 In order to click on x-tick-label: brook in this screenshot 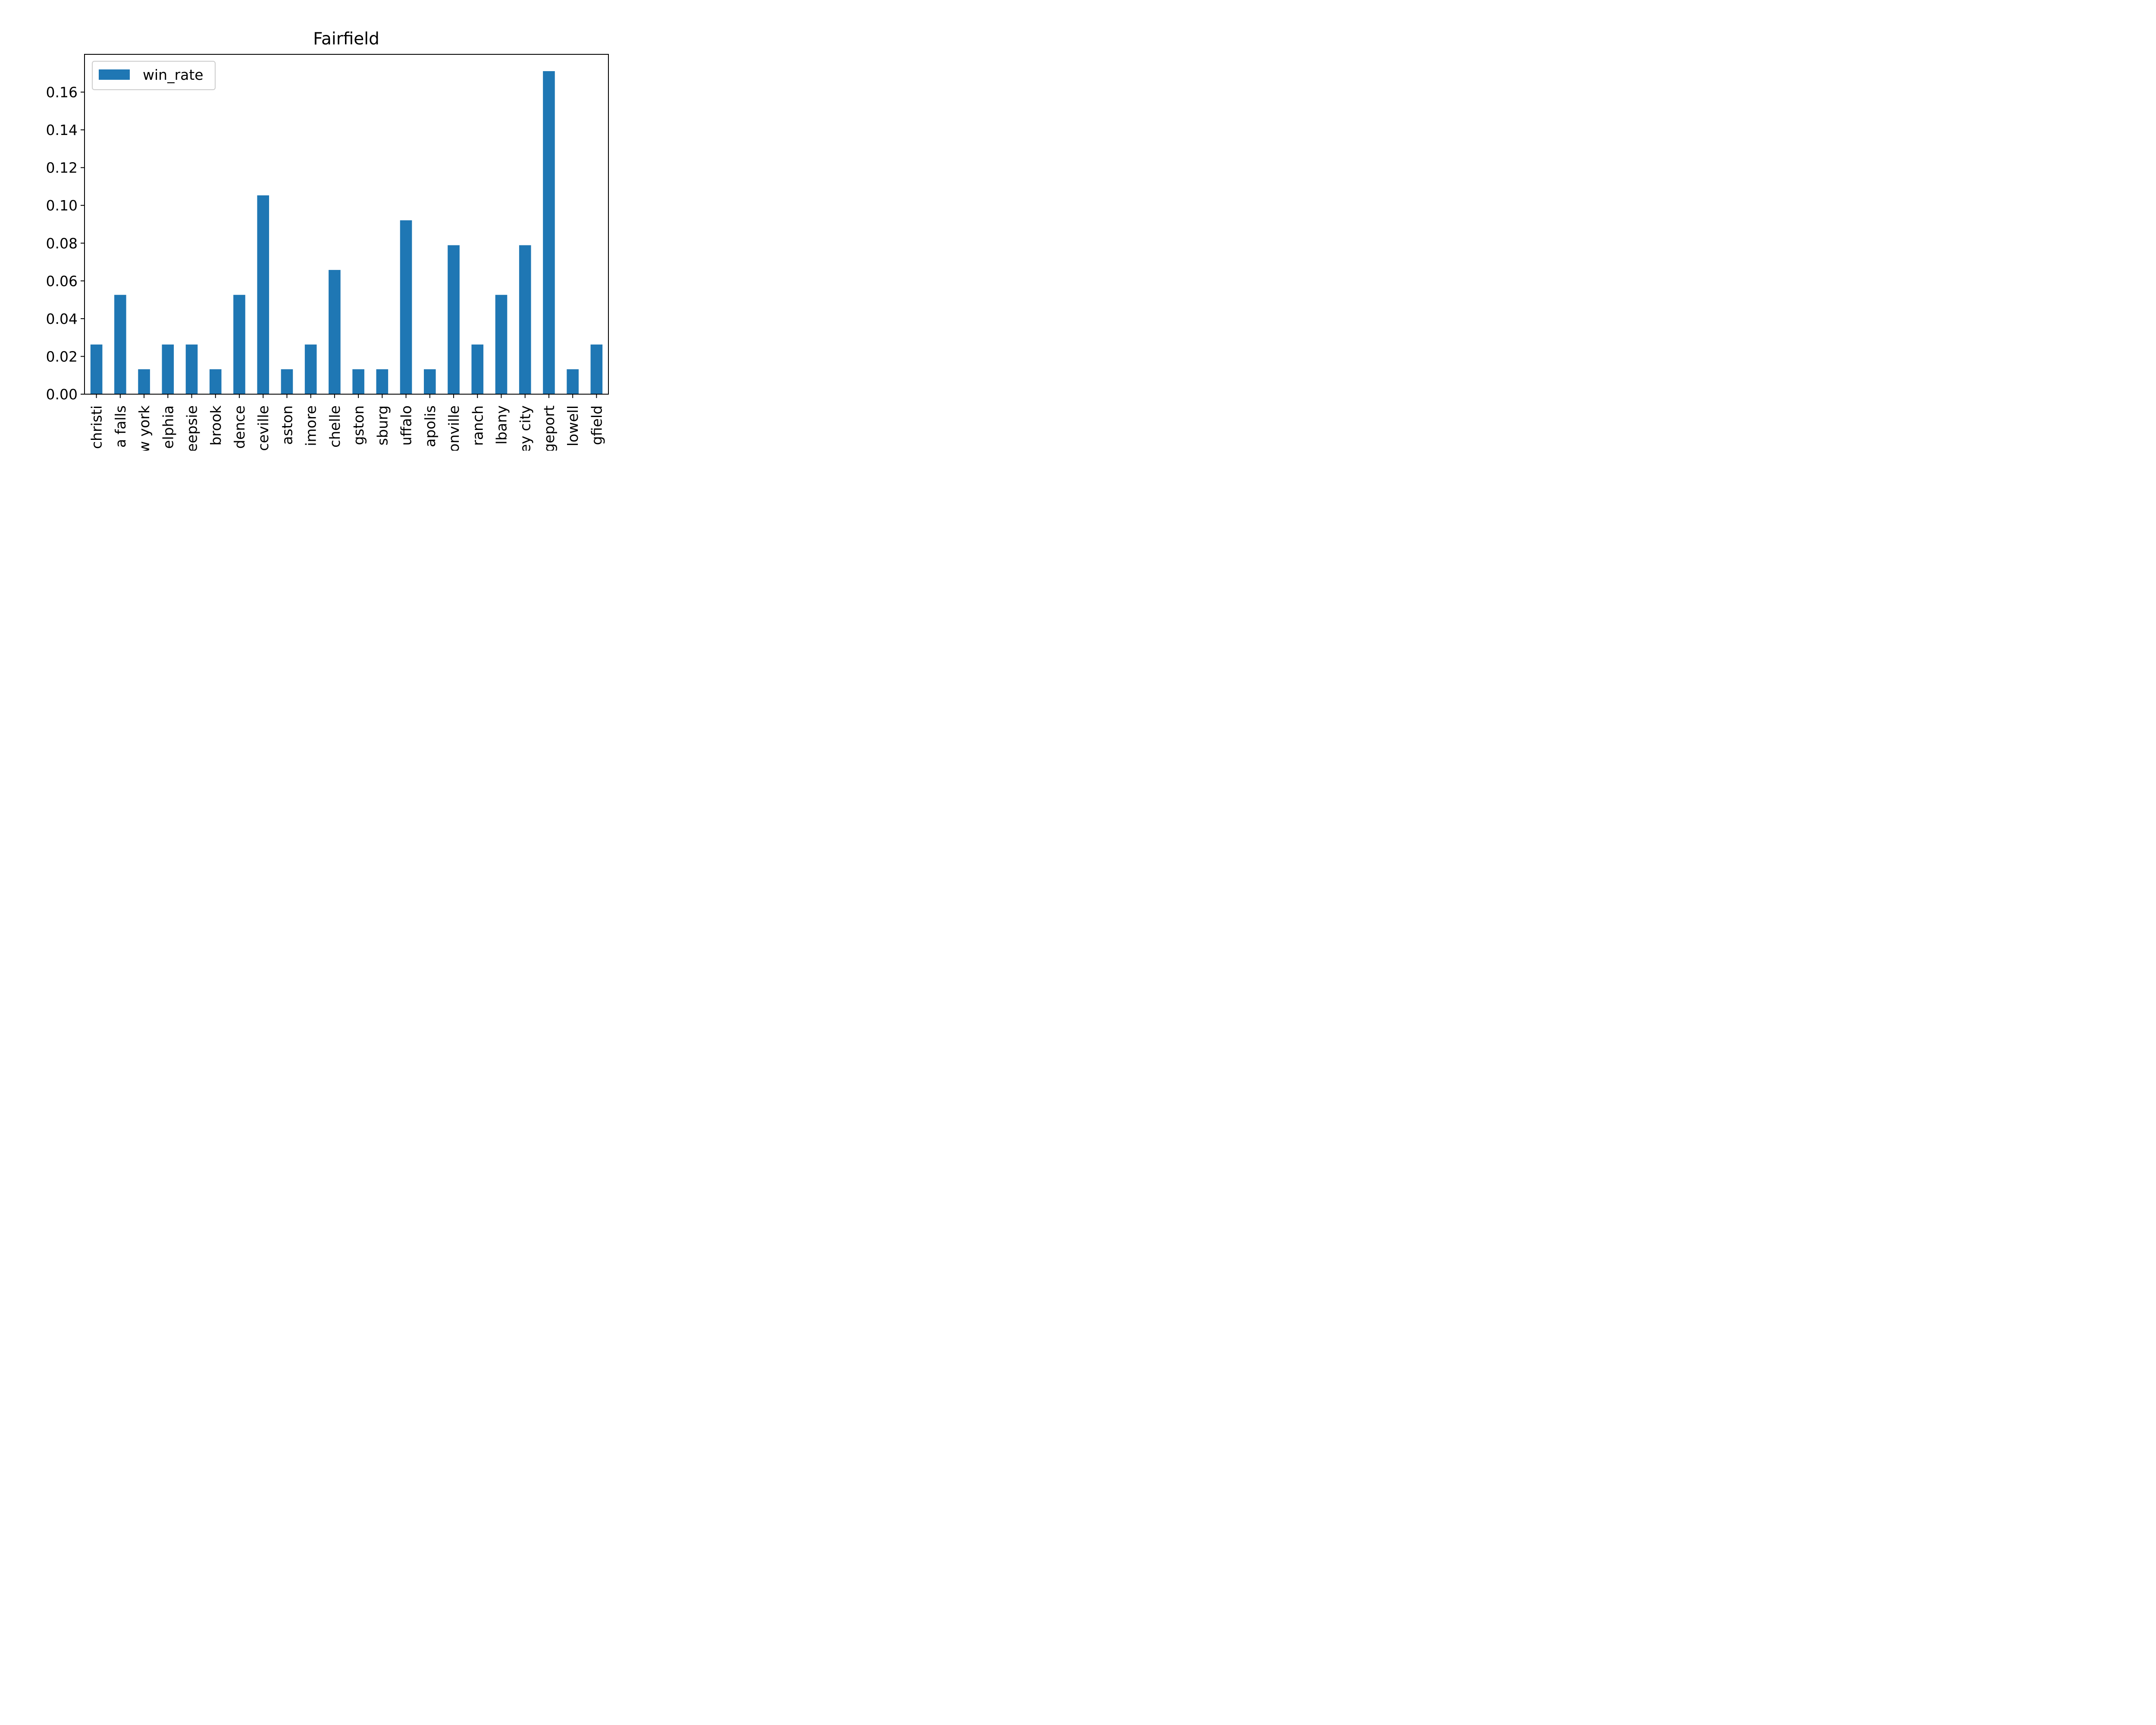, I will do `click(215, 425)`.